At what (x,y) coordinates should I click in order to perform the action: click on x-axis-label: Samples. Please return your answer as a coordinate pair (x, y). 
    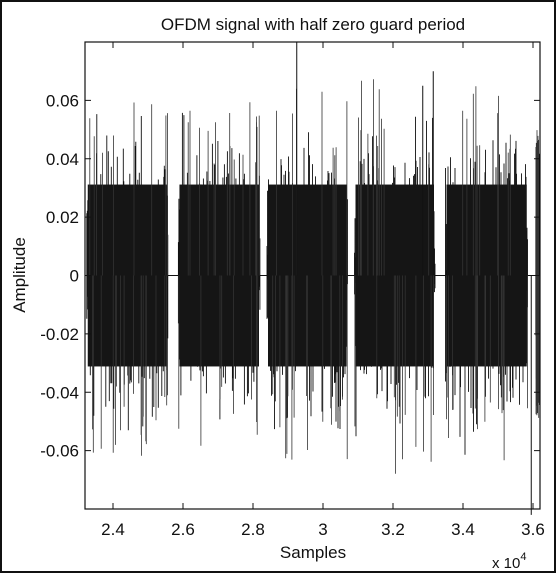
    Looking at the image, I should click on (313, 552).